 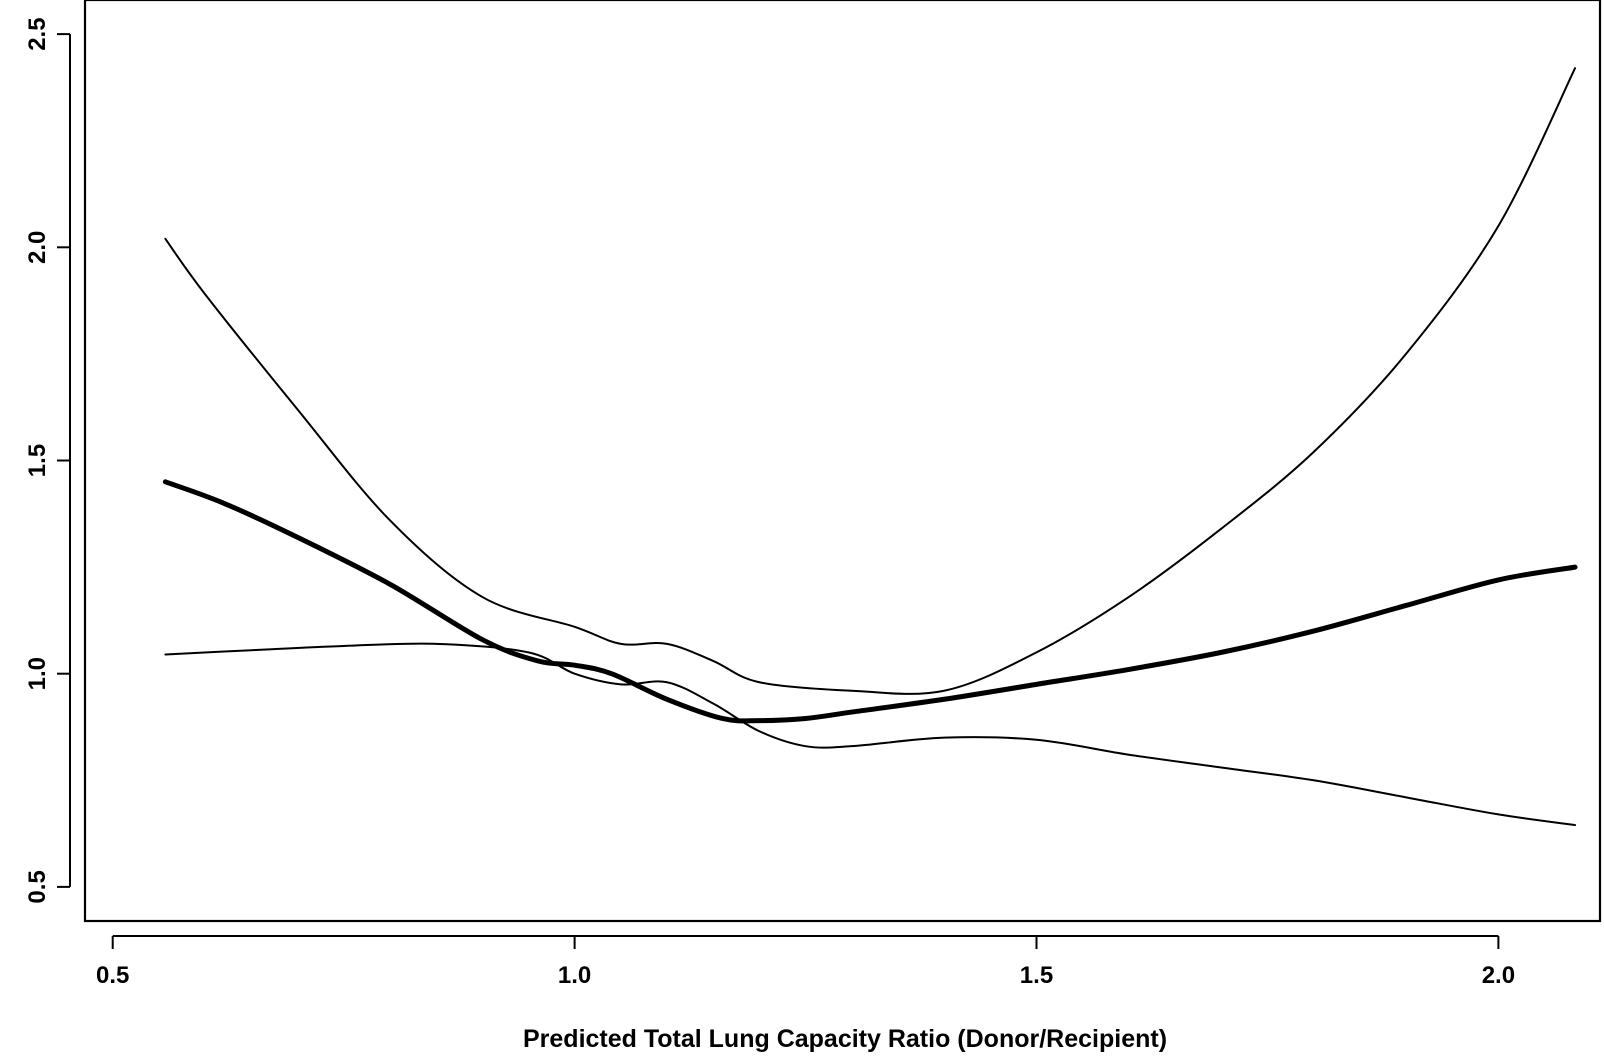 I want to click on x-tick-label: 2.0, so click(x=1498, y=975).